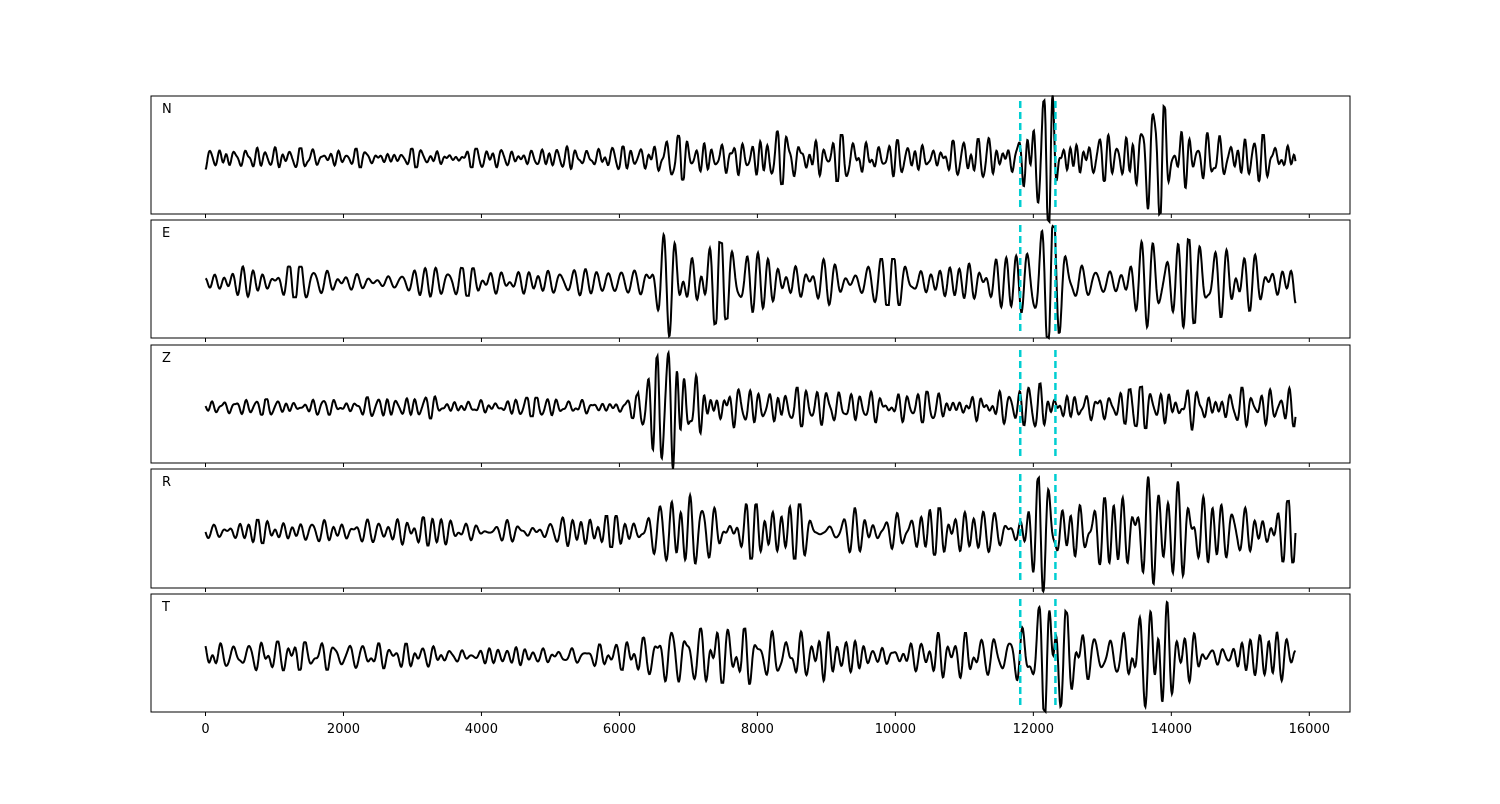 This screenshot has height=804, width=1500. What do you see at coordinates (166, 233) in the screenshot?
I see `panel-label: E` at bounding box center [166, 233].